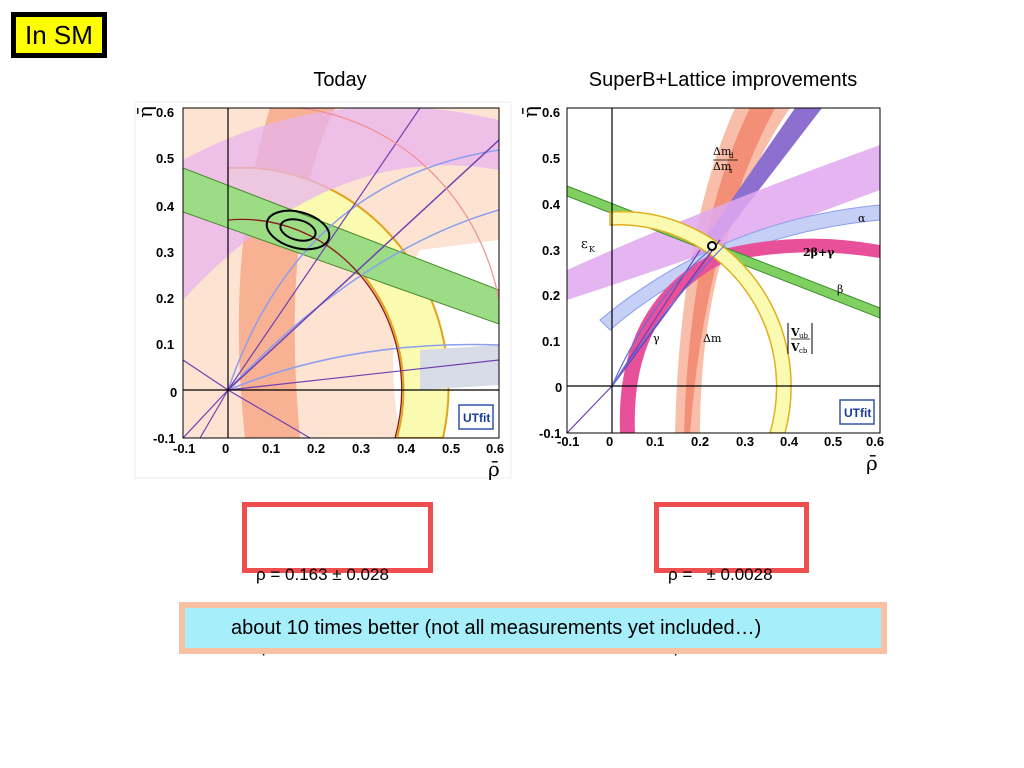 The height and width of the screenshot is (768, 1024). What do you see at coordinates (833, 441) in the screenshot?
I see `right-x-tick: 0.5` at bounding box center [833, 441].